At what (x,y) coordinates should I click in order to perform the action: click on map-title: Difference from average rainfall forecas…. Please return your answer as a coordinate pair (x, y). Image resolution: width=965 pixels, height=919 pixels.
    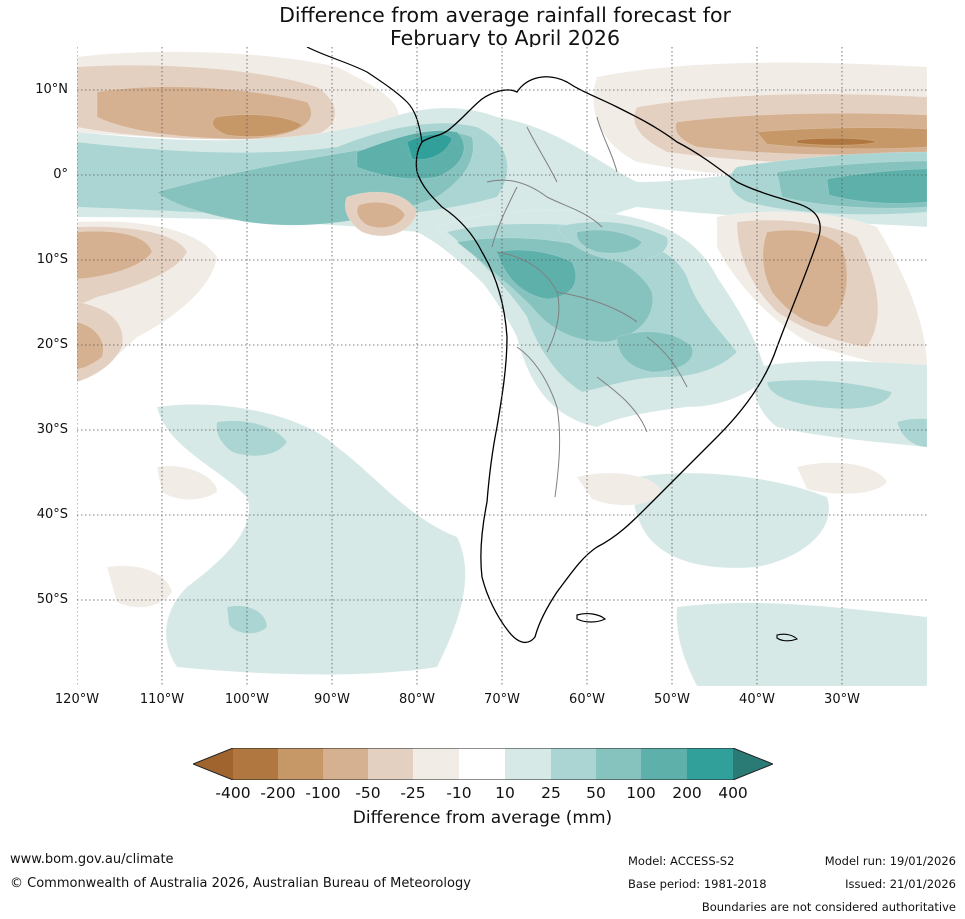
    Looking at the image, I should click on (482, 27).